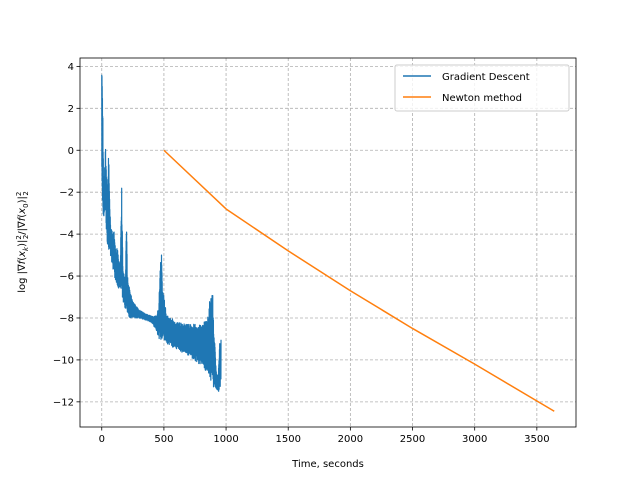 The height and width of the screenshot is (480, 640). What do you see at coordinates (161, 233) in the screenshot?
I see `series-line-gradient-descent` at bounding box center [161, 233].